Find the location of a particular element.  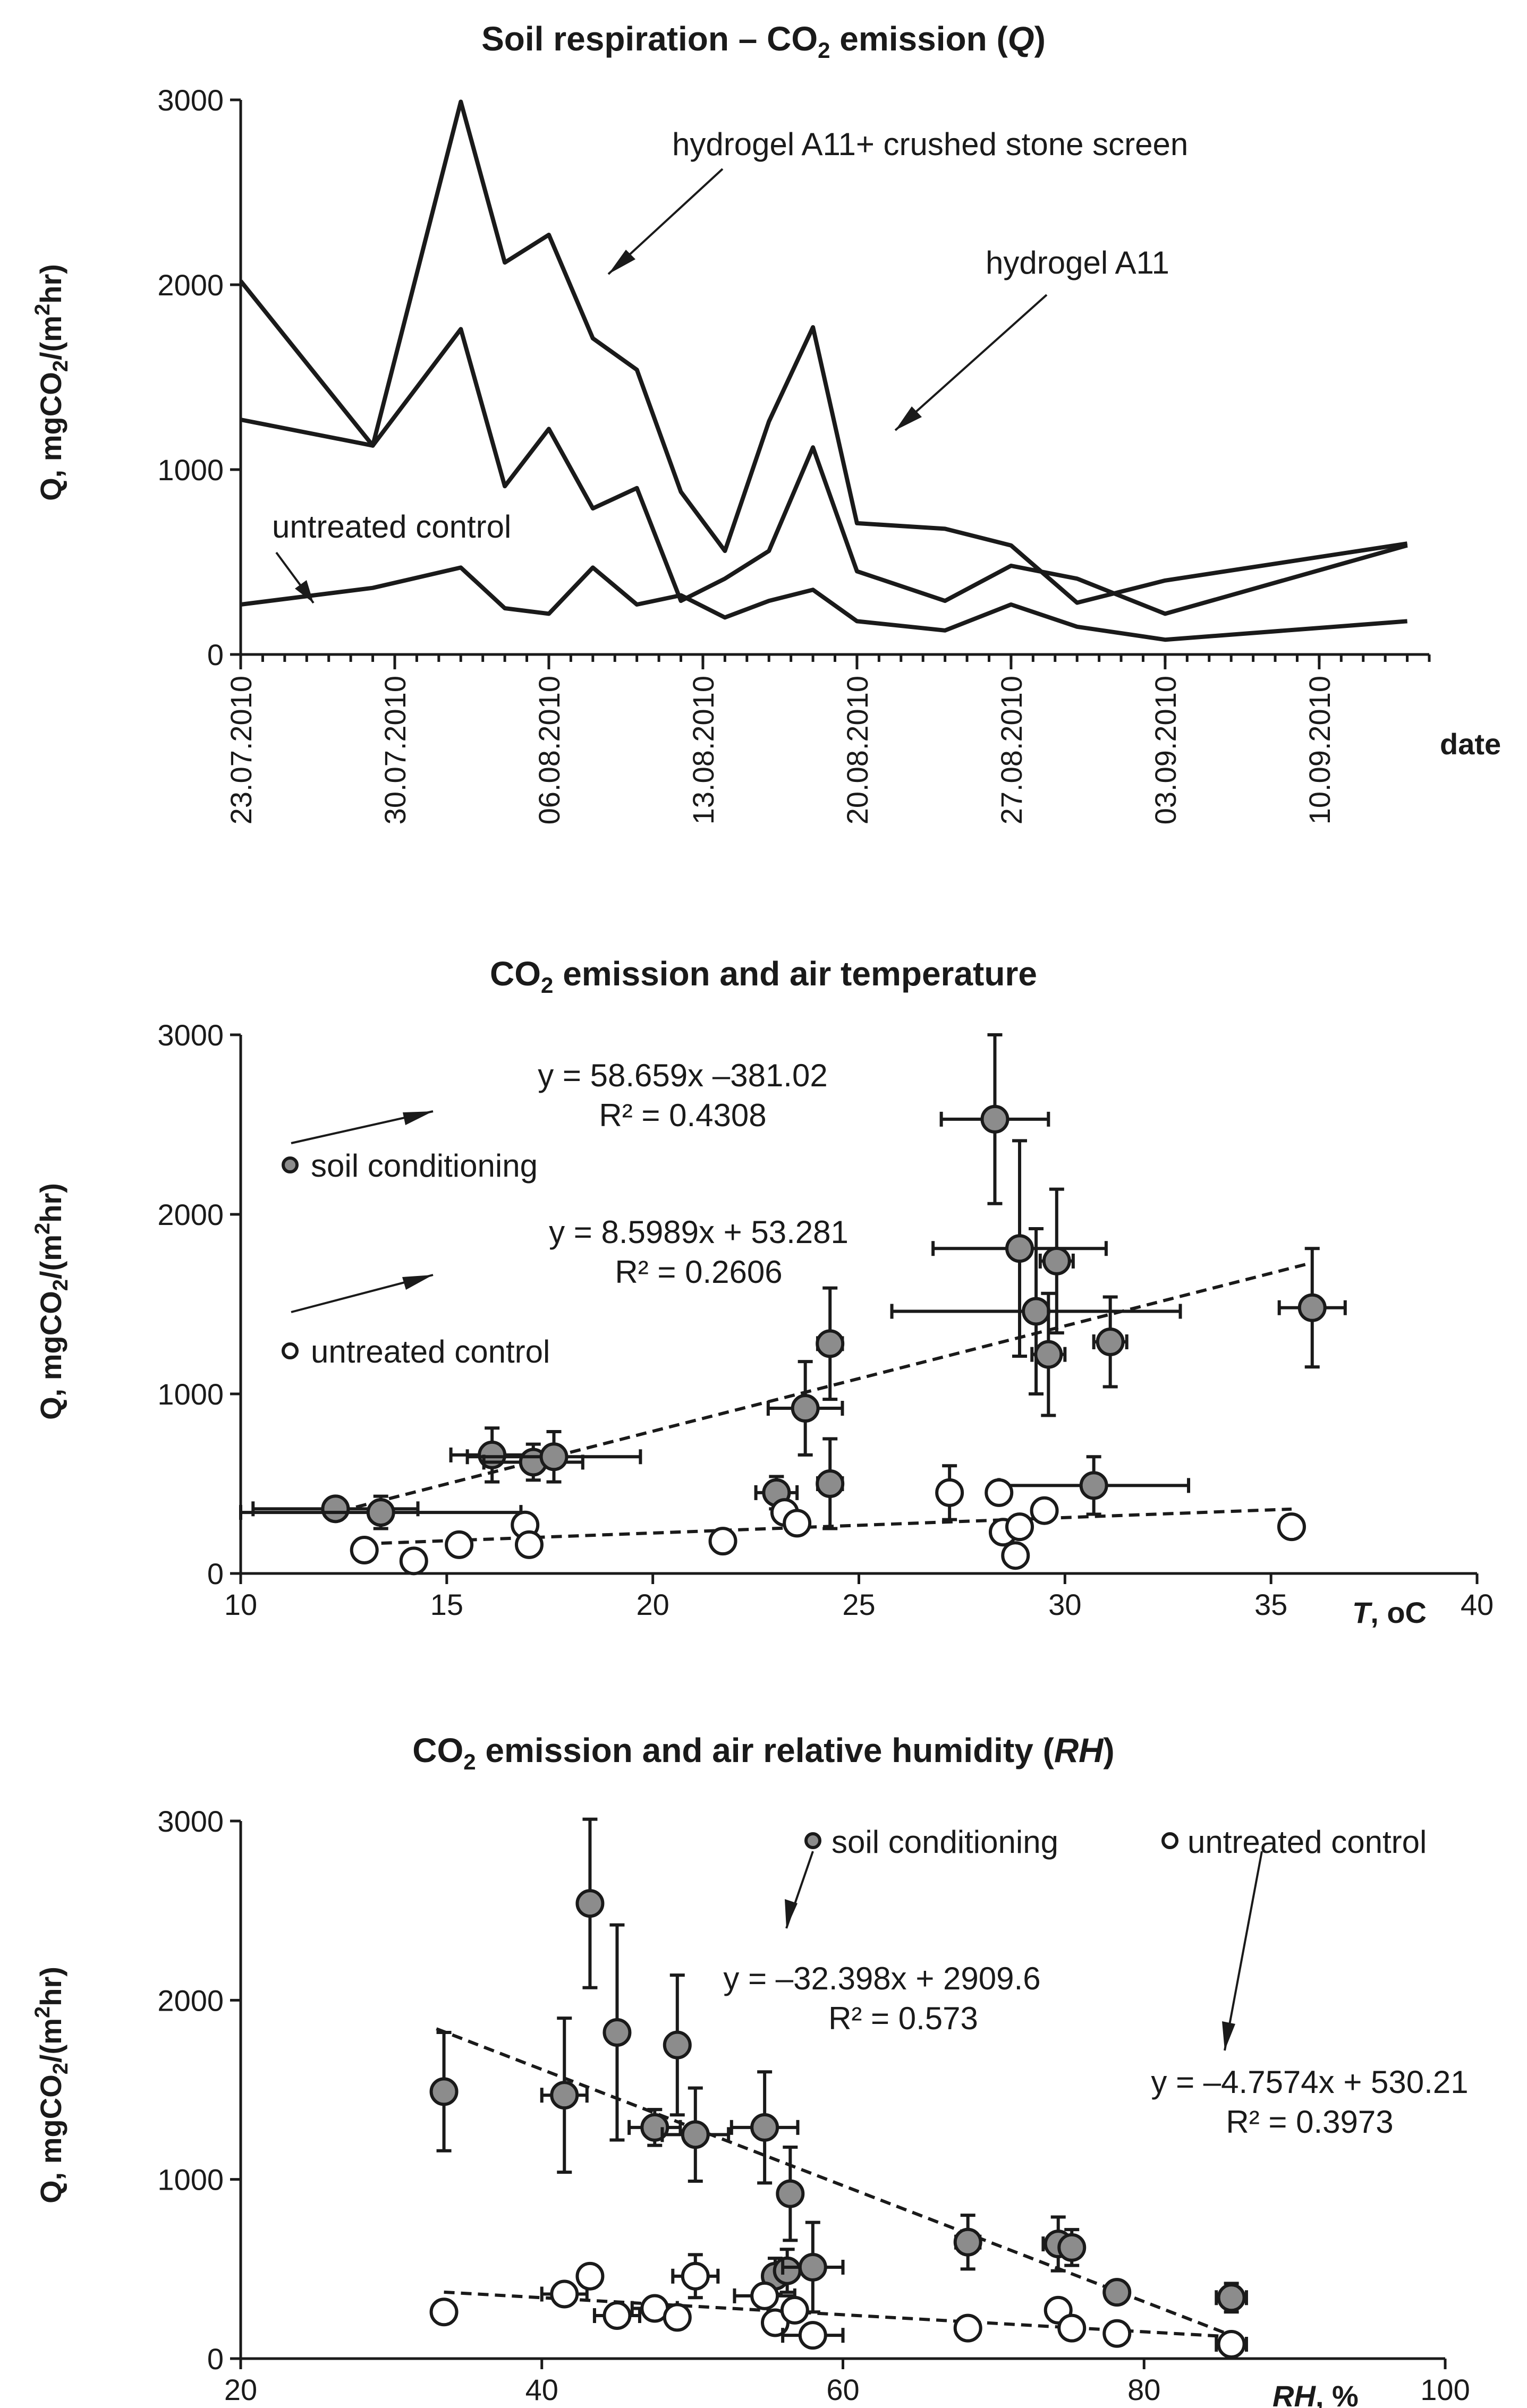

panel3-x-ticks: 20 40 60 80 100 is located at coordinates (847, 2382).